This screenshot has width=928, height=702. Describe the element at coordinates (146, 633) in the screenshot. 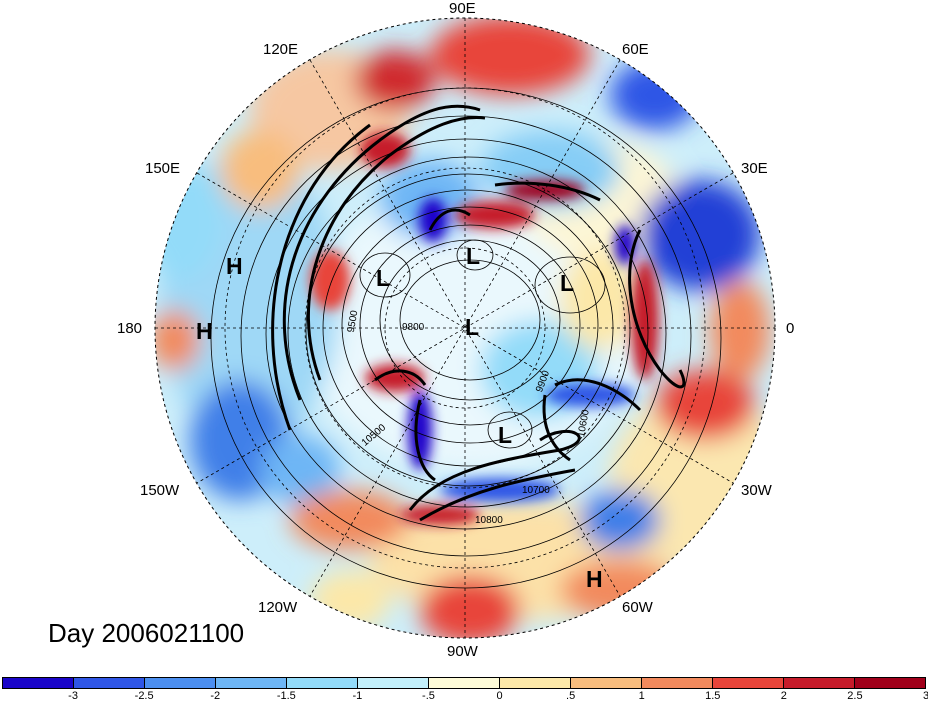

I see `map-title: Day 2006021100` at that location.